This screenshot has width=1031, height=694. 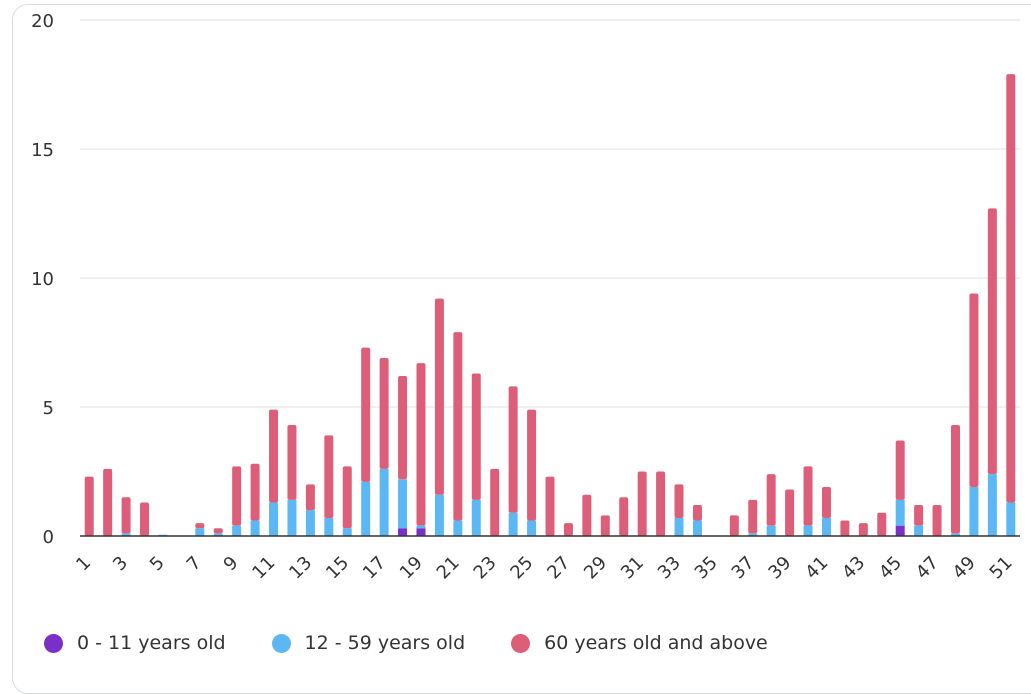 What do you see at coordinates (231, 563) in the screenshot?
I see `x-tick-label: 9` at bounding box center [231, 563].